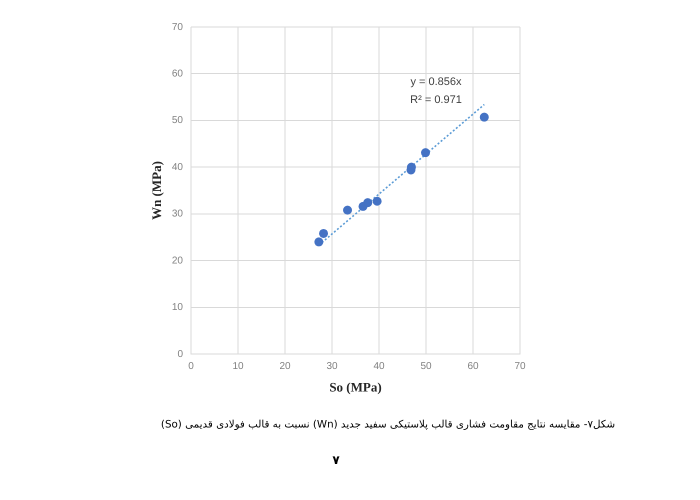 This screenshot has height=500, width=700. I want to click on x-tick-label: 60, so click(473, 366).